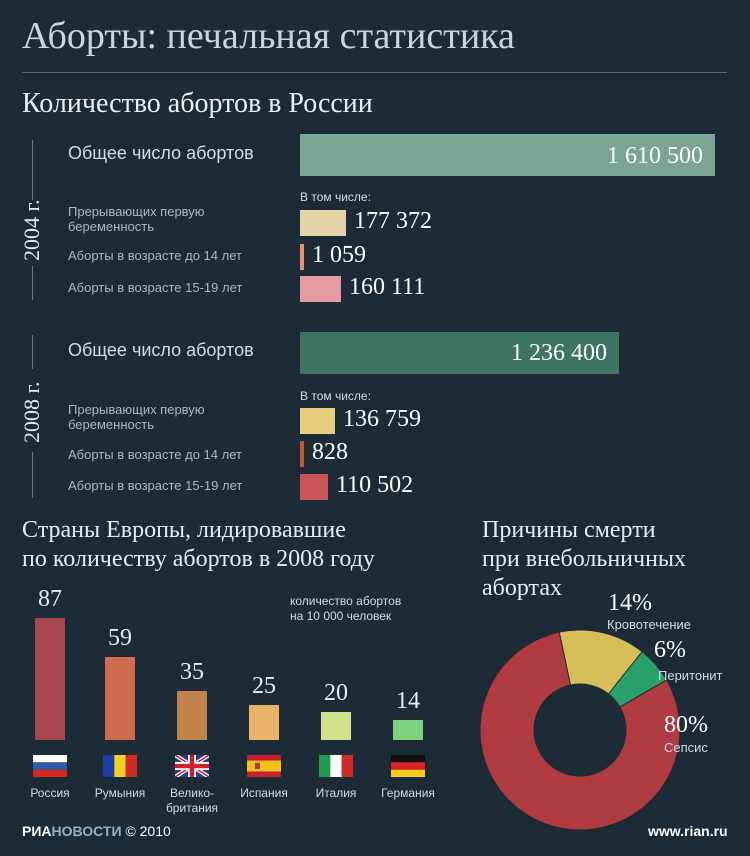 This screenshot has width=750, height=856. What do you see at coordinates (184, 530) in the screenshot?
I see `europe-heading-line1: Страны Европы, лидировавшие` at bounding box center [184, 530].